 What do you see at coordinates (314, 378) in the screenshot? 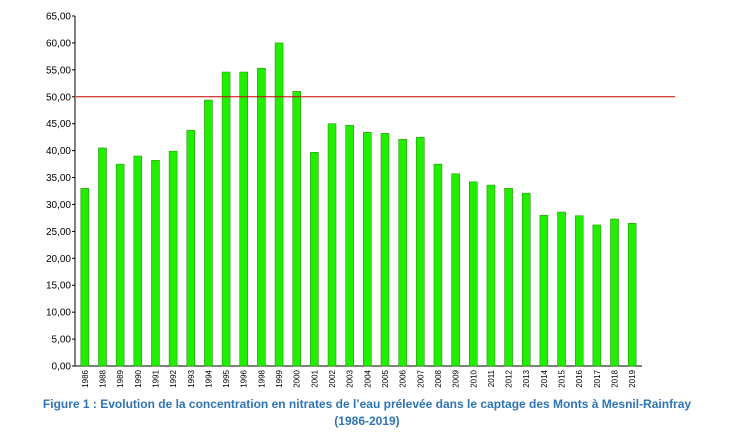
I see `x-tick-label: 2001` at bounding box center [314, 378].